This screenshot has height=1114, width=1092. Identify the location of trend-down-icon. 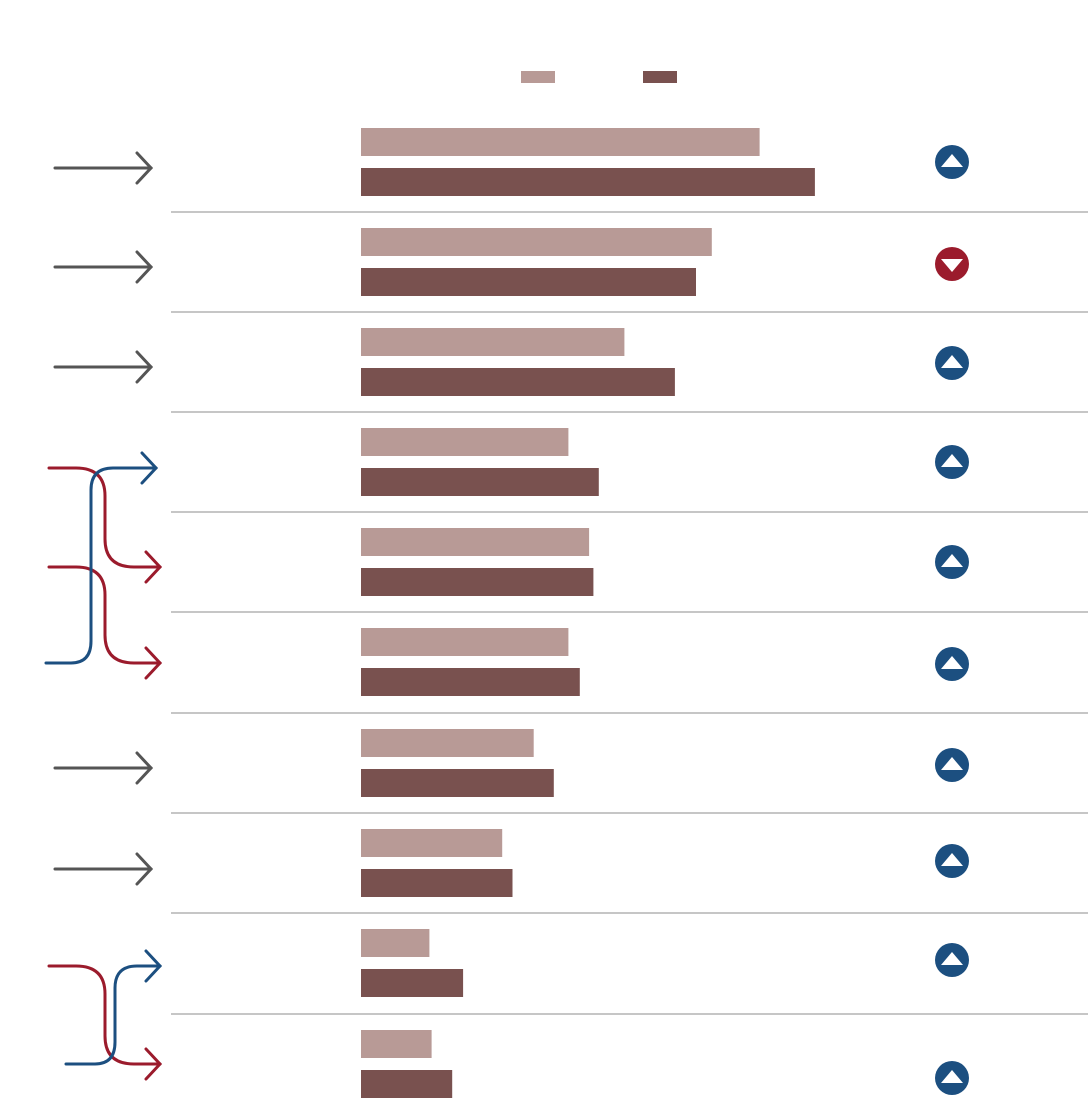
(952, 264).